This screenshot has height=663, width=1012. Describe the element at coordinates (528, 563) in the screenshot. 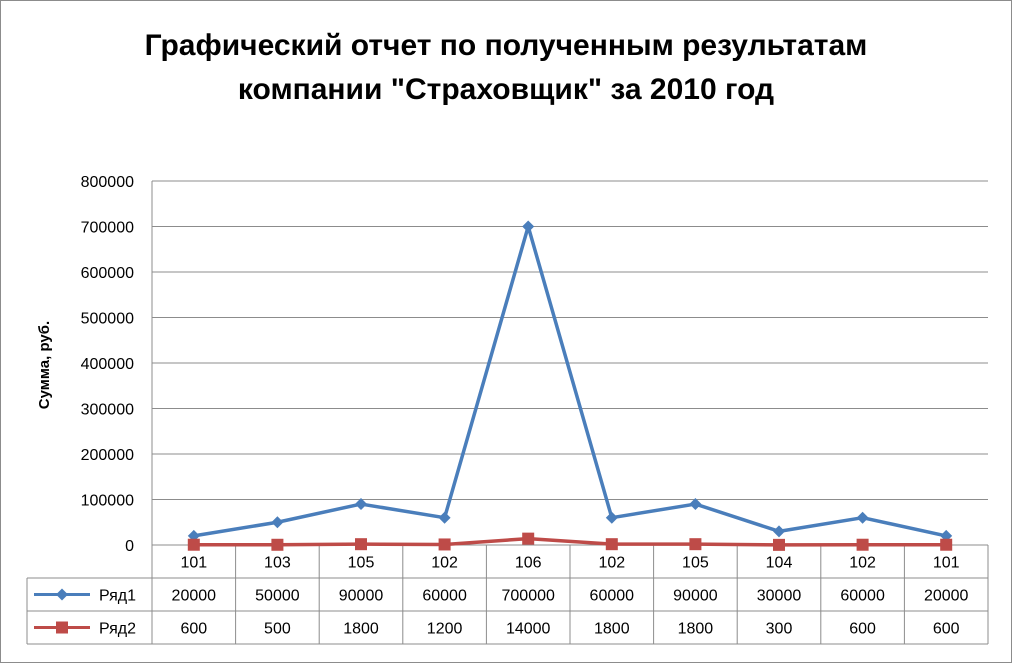

I see `x-category-label: 106` at that location.